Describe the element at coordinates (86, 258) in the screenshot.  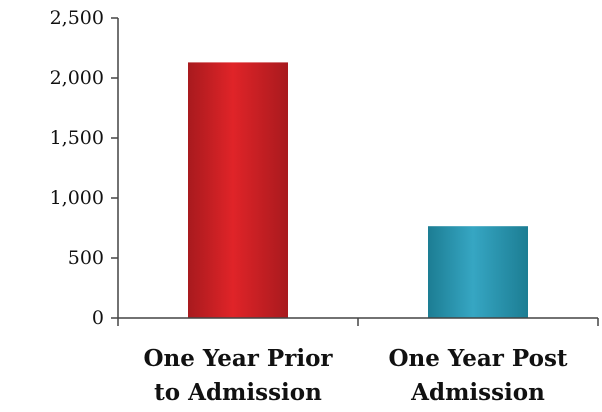
I see `y-tick-label: 500` at that location.